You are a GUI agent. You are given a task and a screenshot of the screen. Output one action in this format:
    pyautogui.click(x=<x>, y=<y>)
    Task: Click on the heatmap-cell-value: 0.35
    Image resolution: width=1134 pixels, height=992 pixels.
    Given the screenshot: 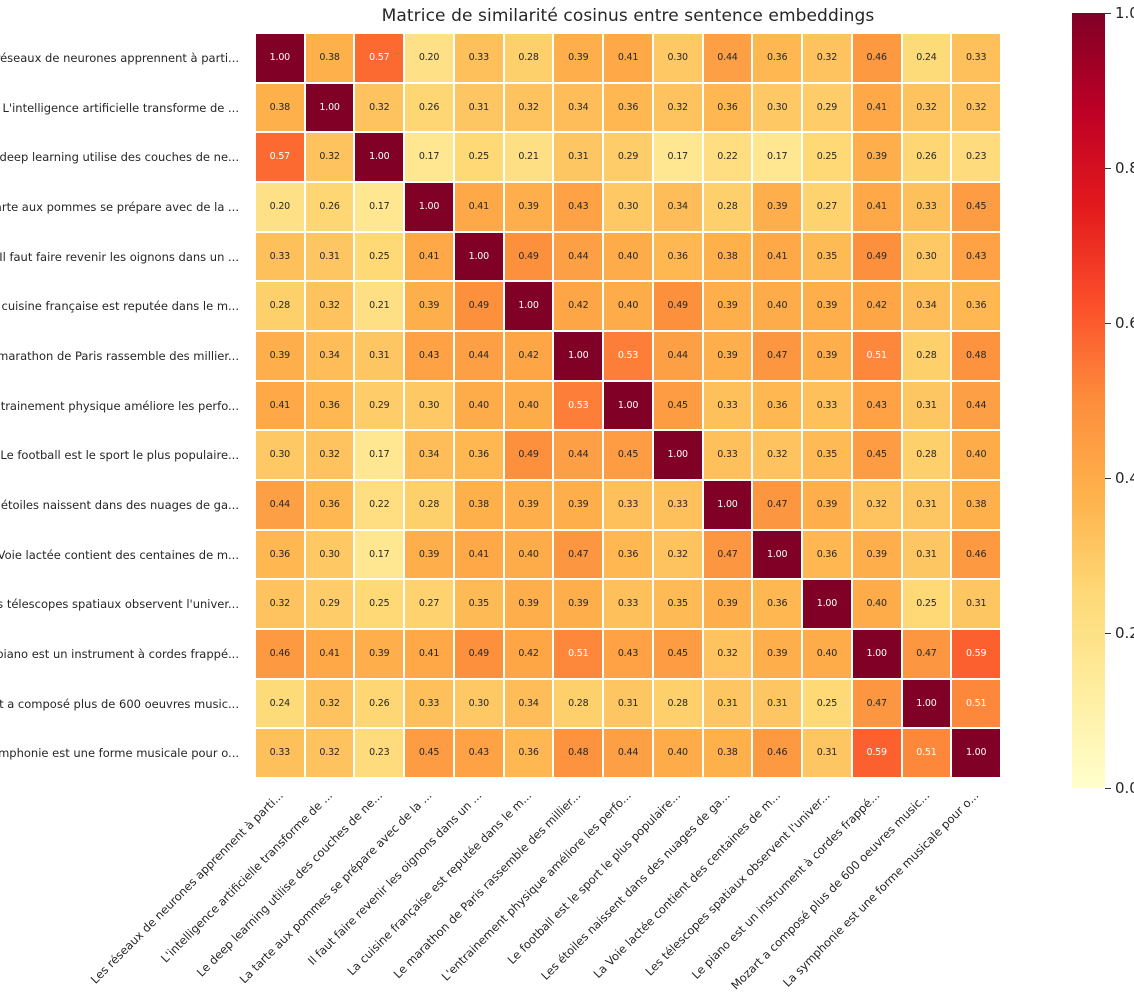 What is the action you would take?
    pyautogui.click(x=479, y=604)
    